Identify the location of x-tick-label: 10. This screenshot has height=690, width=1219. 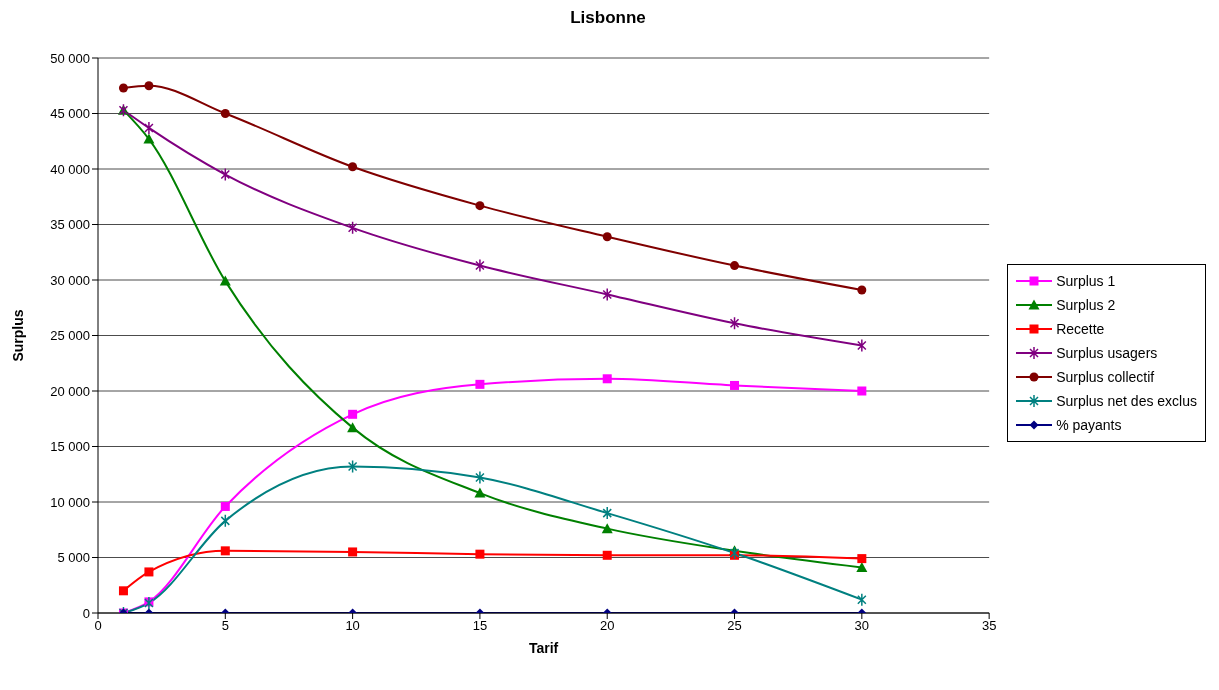
(352, 626).